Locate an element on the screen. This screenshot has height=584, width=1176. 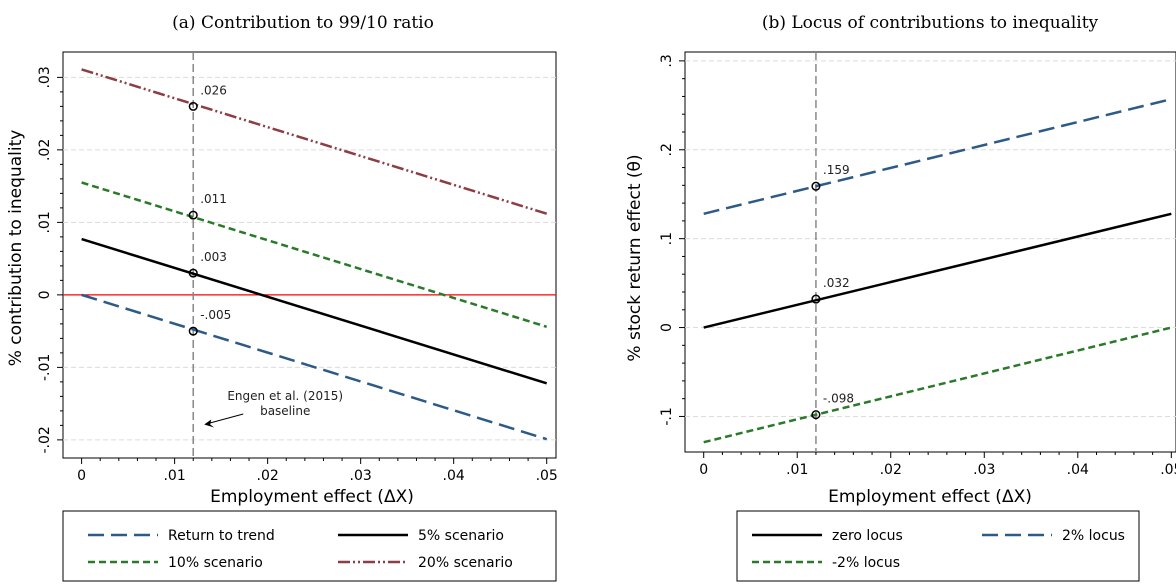
panel-a-x-tick-label: .04 is located at coordinates (454, 476).